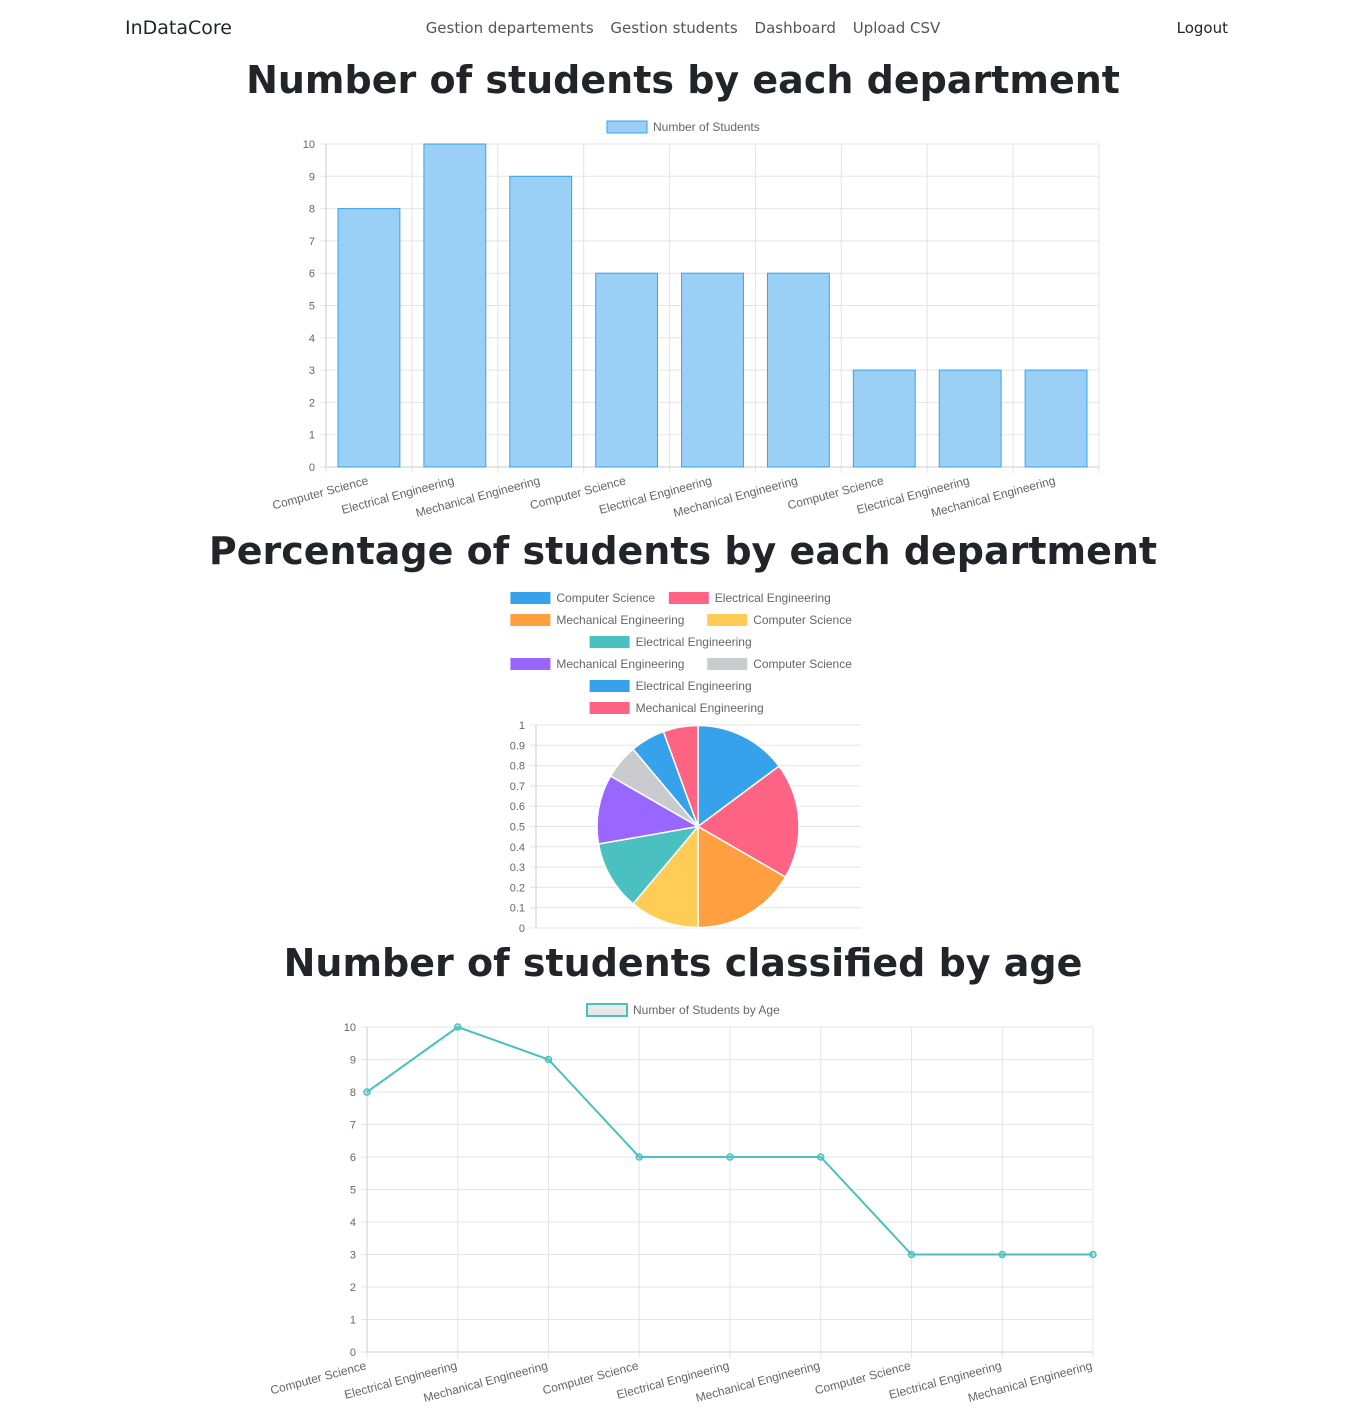  What do you see at coordinates (683, 80) in the screenshot?
I see `bar-chart-title: Number of students by each department` at bounding box center [683, 80].